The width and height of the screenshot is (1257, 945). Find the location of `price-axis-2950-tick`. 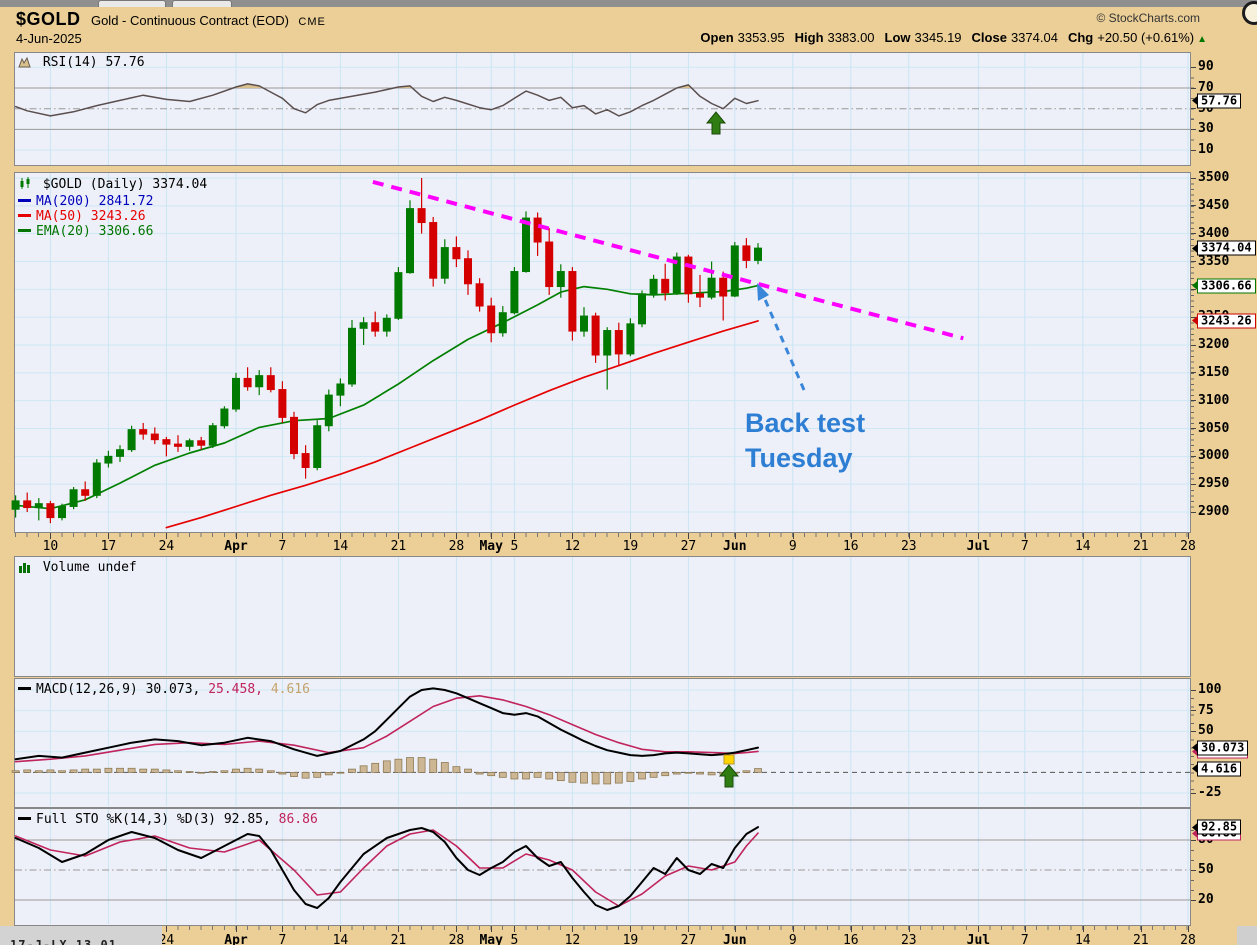

price-axis-2950-tick is located at coordinates (1193, 484).